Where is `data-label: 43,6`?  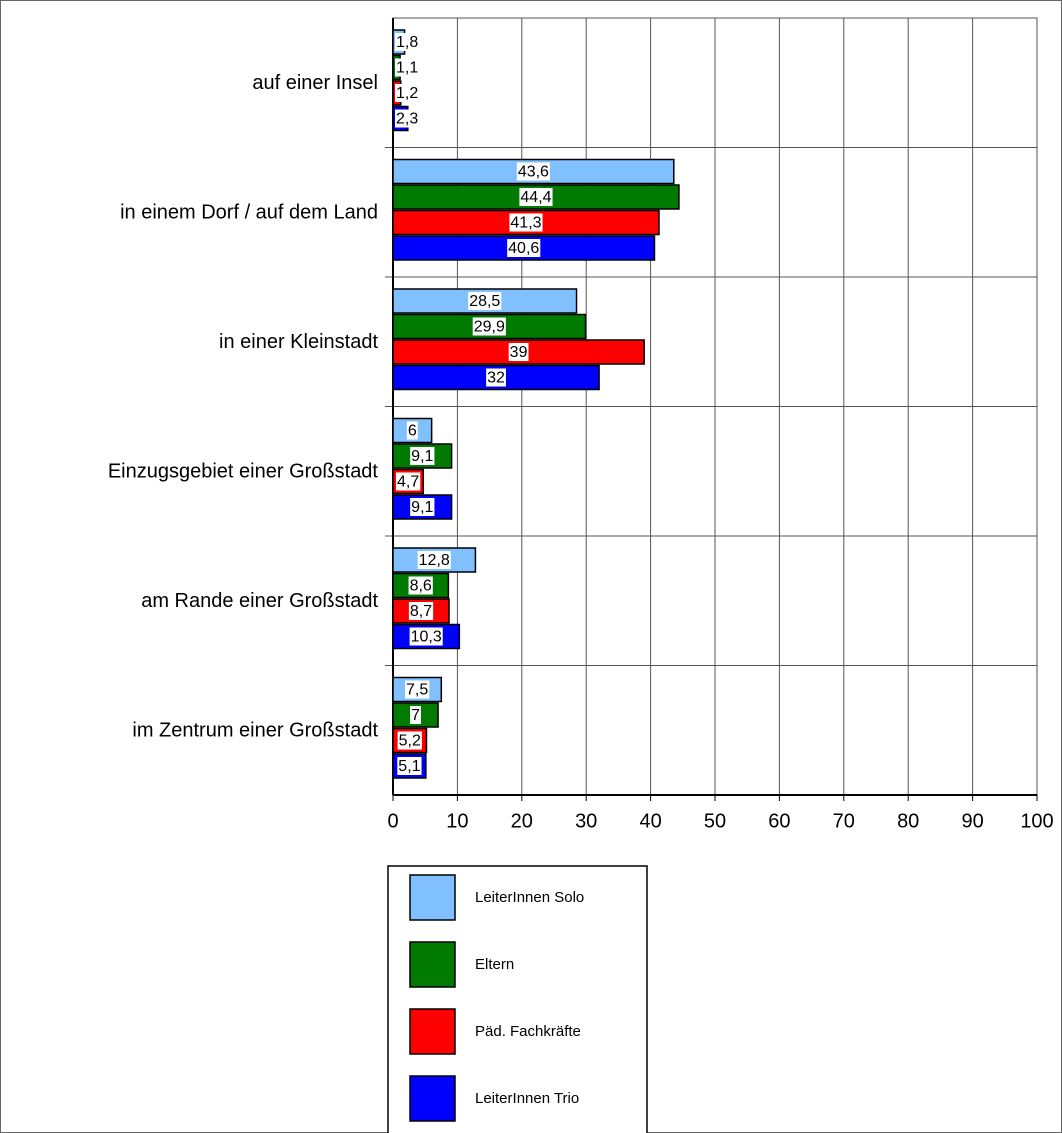 data-label: 43,6 is located at coordinates (533, 172).